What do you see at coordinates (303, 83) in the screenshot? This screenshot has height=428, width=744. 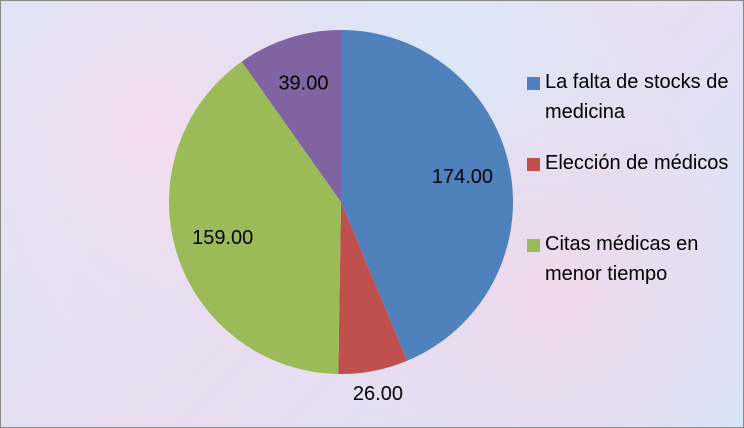 I see `data-label: 39.00` at bounding box center [303, 83].